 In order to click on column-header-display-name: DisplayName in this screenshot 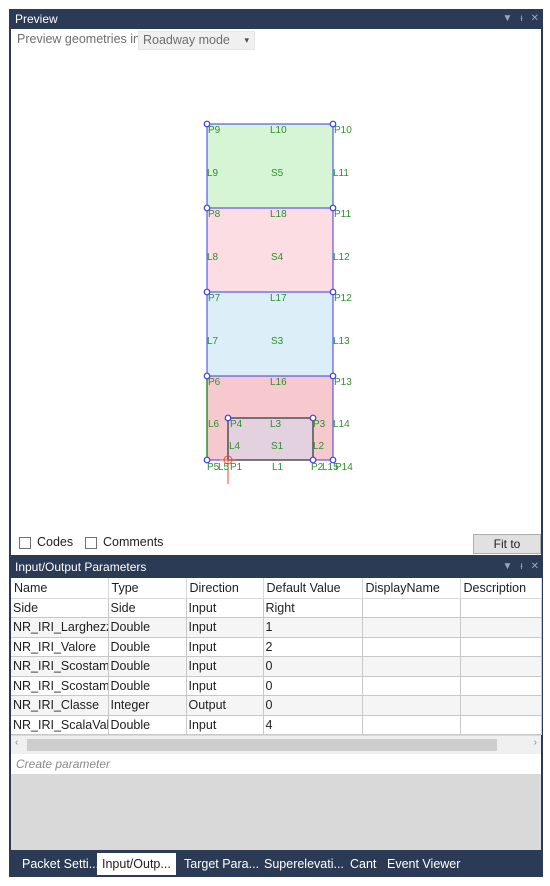, I will do `click(411, 588)`.